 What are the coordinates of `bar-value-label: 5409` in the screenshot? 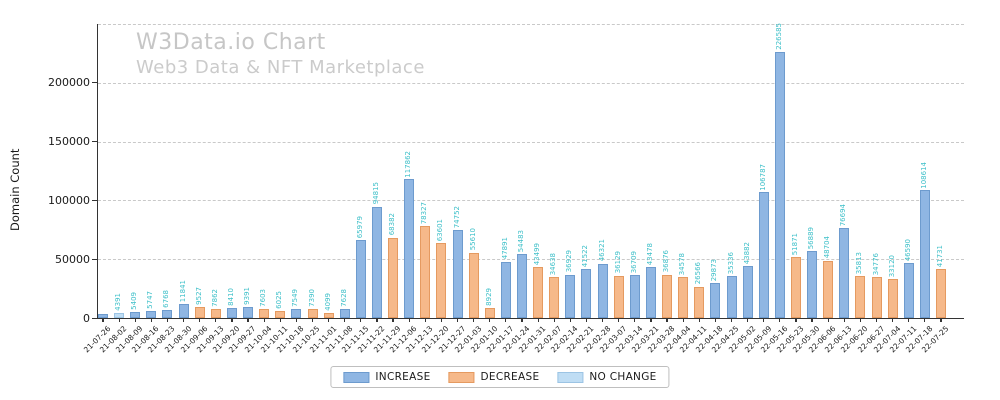 It's located at (134, 300).